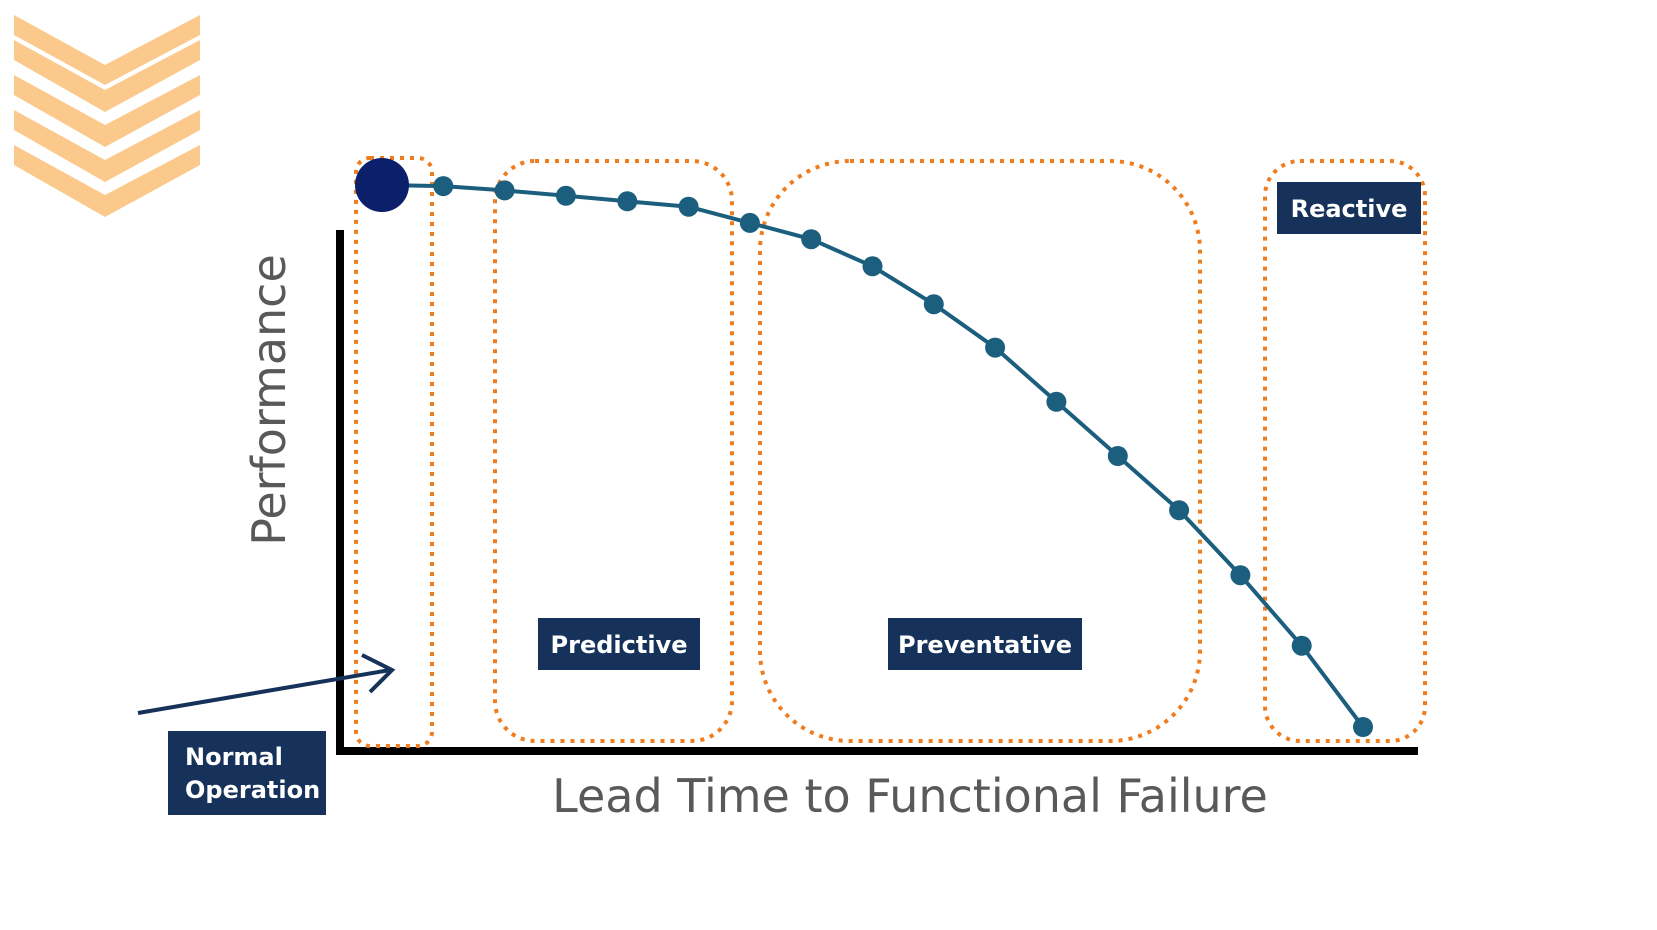  I want to click on zone-predictive-box, so click(613, 451).